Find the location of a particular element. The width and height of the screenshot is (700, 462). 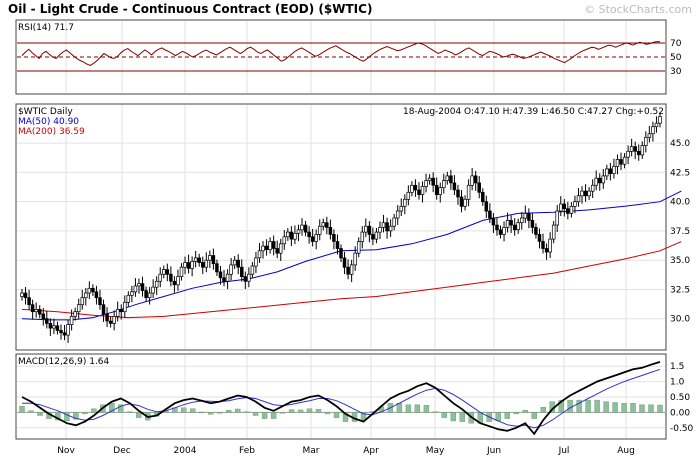

macd-tick-label: 0.50 is located at coordinates (680, 398).